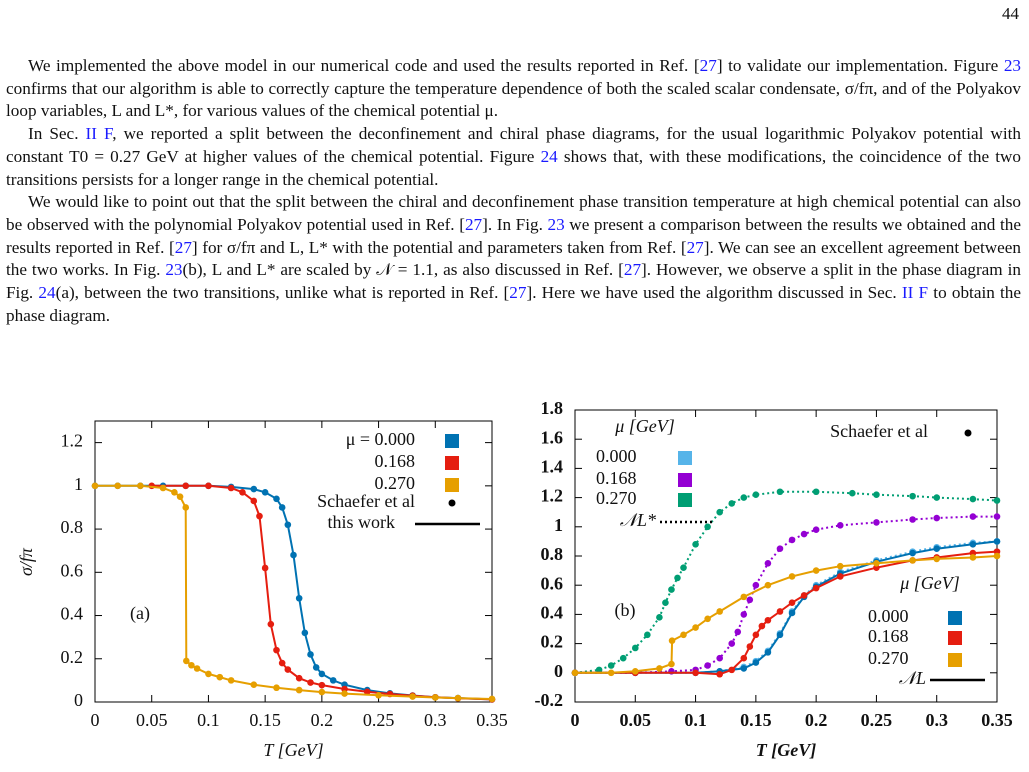  Describe the element at coordinates (515, 224) in the screenshot. I see `text-run: ]. In Fig.` at that location.